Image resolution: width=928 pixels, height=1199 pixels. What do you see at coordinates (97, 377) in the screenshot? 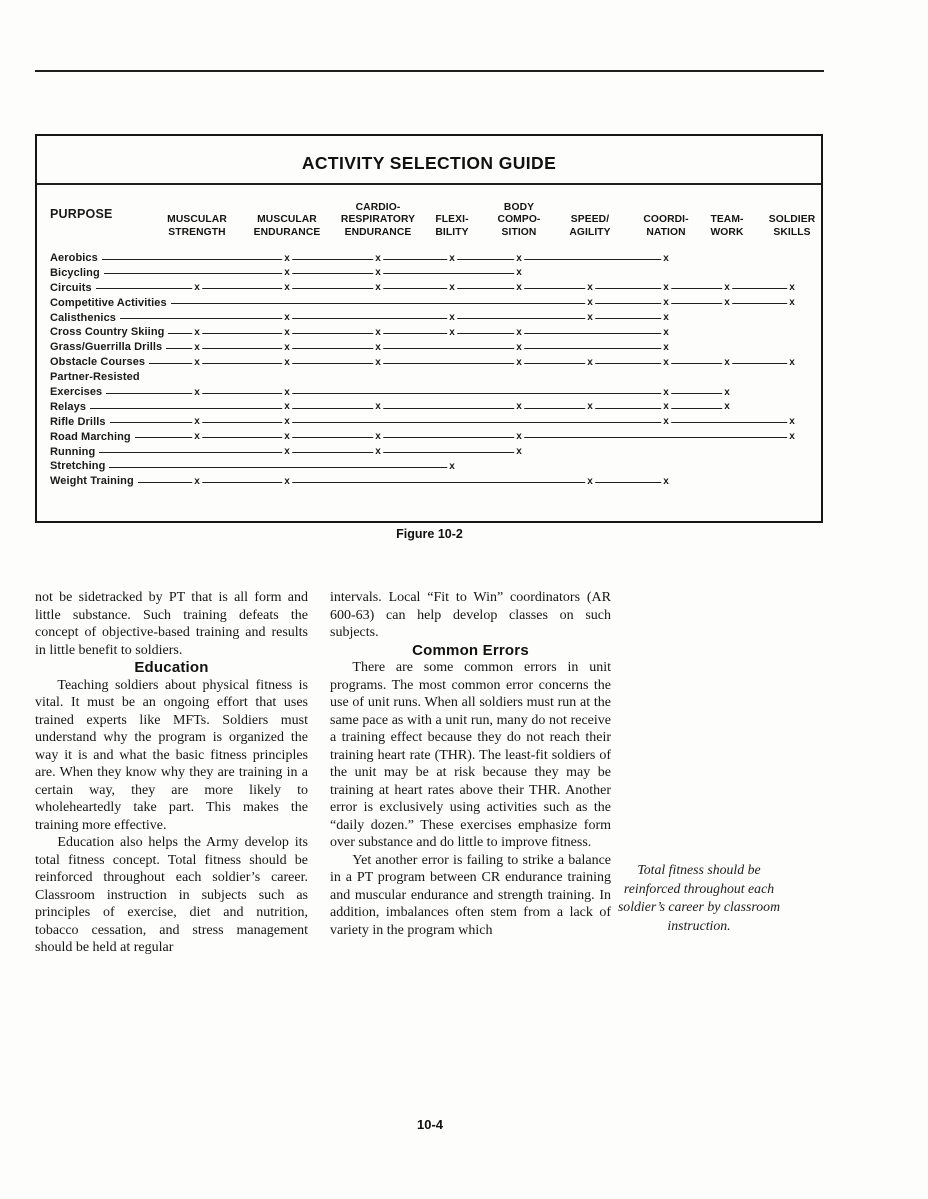
I see `activity-label: Partner-Resisted` at bounding box center [97, 377].